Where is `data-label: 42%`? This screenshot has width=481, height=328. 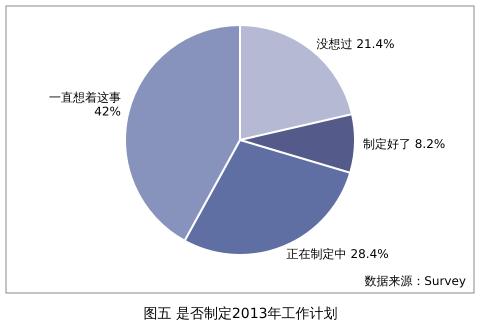
data-label: 42% is located at coordinates (107, 111).